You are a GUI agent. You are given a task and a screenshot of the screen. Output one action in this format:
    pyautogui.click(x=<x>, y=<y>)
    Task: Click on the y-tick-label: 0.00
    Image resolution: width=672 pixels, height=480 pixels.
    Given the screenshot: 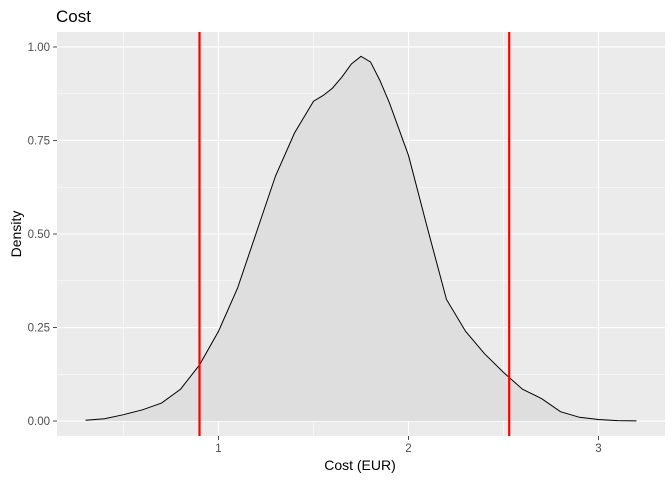 What is the action you would take?
    pyautogui.click(x=39, y=422)
    